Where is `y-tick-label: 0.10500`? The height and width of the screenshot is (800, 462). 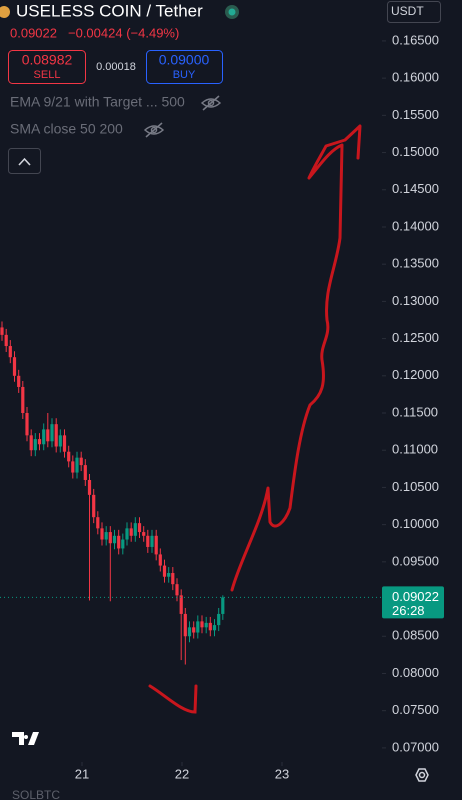
y-tick-label: 0.10500 is located at coordinates (415, 486).